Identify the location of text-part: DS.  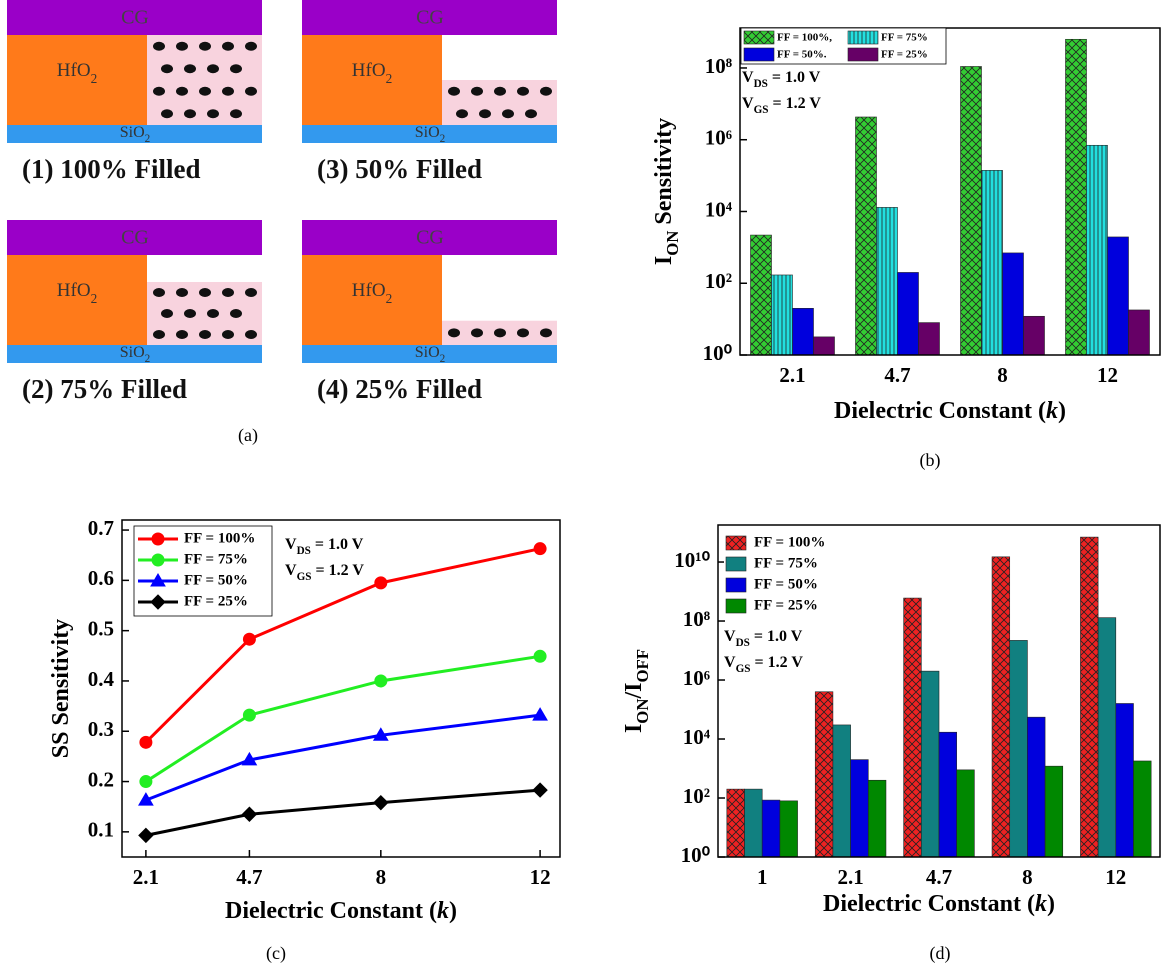
(761, 84).